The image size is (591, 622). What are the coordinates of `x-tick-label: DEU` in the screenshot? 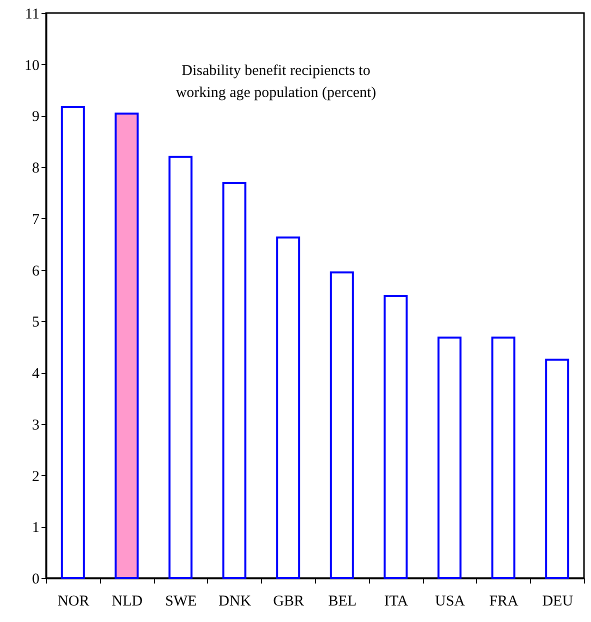 It's located at (558, 602).